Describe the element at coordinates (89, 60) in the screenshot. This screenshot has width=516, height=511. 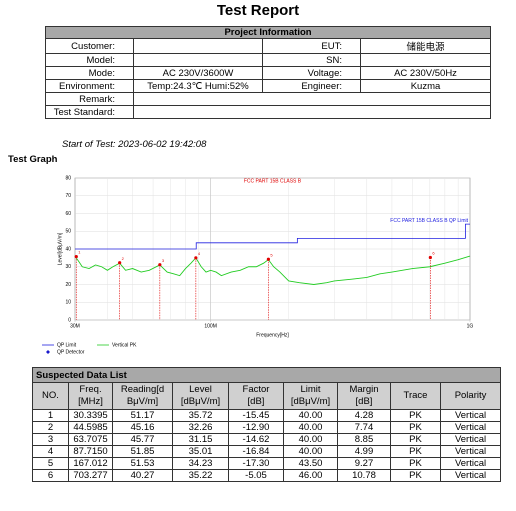
I see `cell: Model:` at that location.